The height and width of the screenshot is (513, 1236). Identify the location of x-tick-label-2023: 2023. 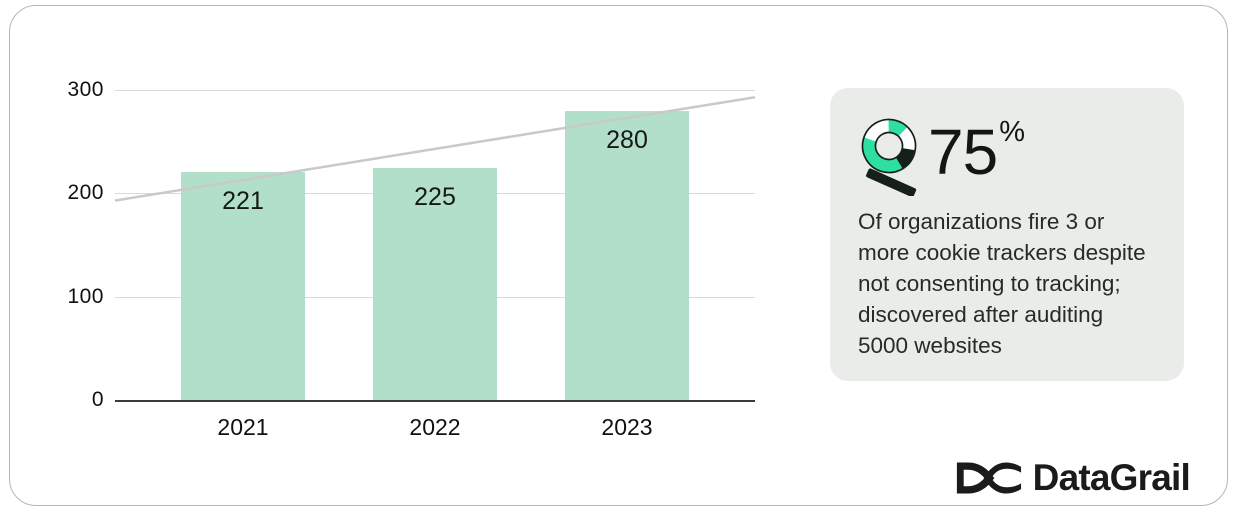
(627, 427).